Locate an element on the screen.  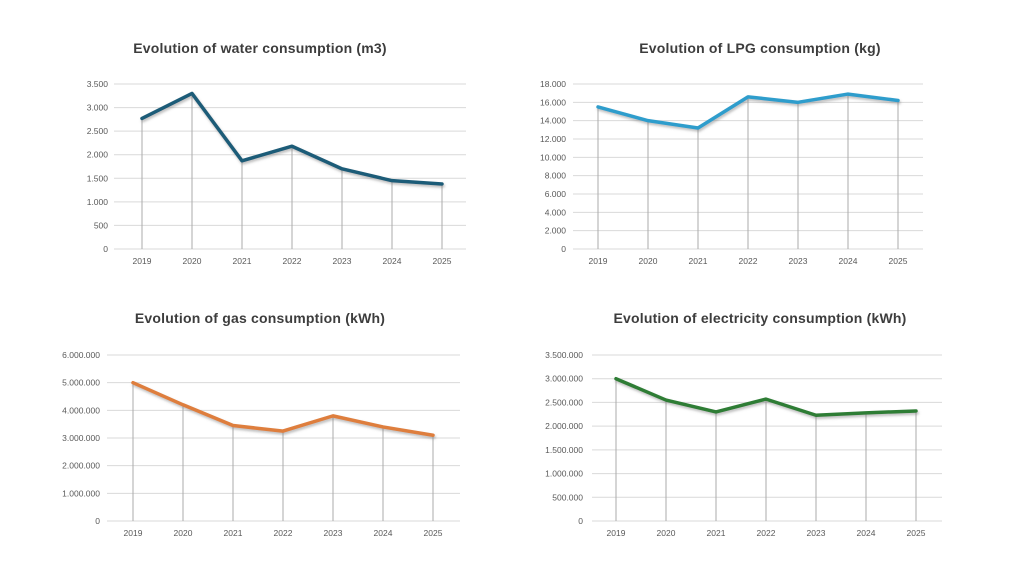
y-axis-tick-label: 18.000 is located at coordinates (553, 84).